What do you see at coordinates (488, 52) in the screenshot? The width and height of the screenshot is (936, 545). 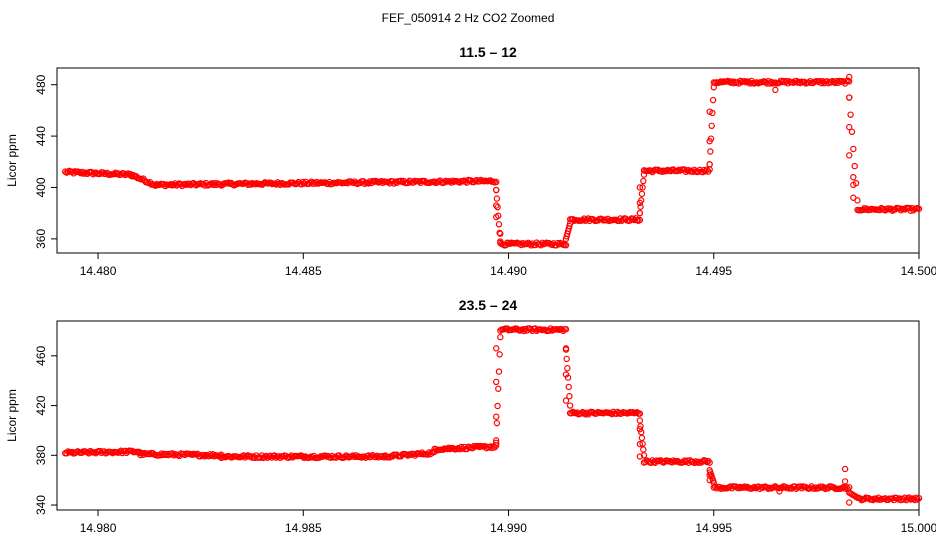 I see `chart-title: 11.5 – 12` at bounding box center [488, 52].